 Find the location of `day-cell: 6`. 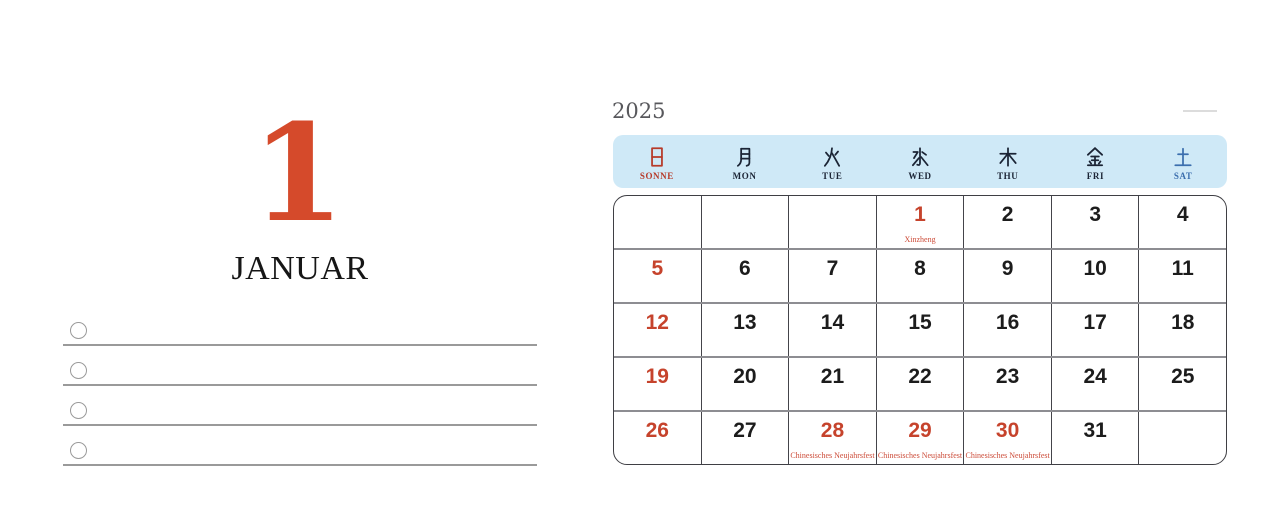

day-cell: 6 is located at coordinates (746, 276).